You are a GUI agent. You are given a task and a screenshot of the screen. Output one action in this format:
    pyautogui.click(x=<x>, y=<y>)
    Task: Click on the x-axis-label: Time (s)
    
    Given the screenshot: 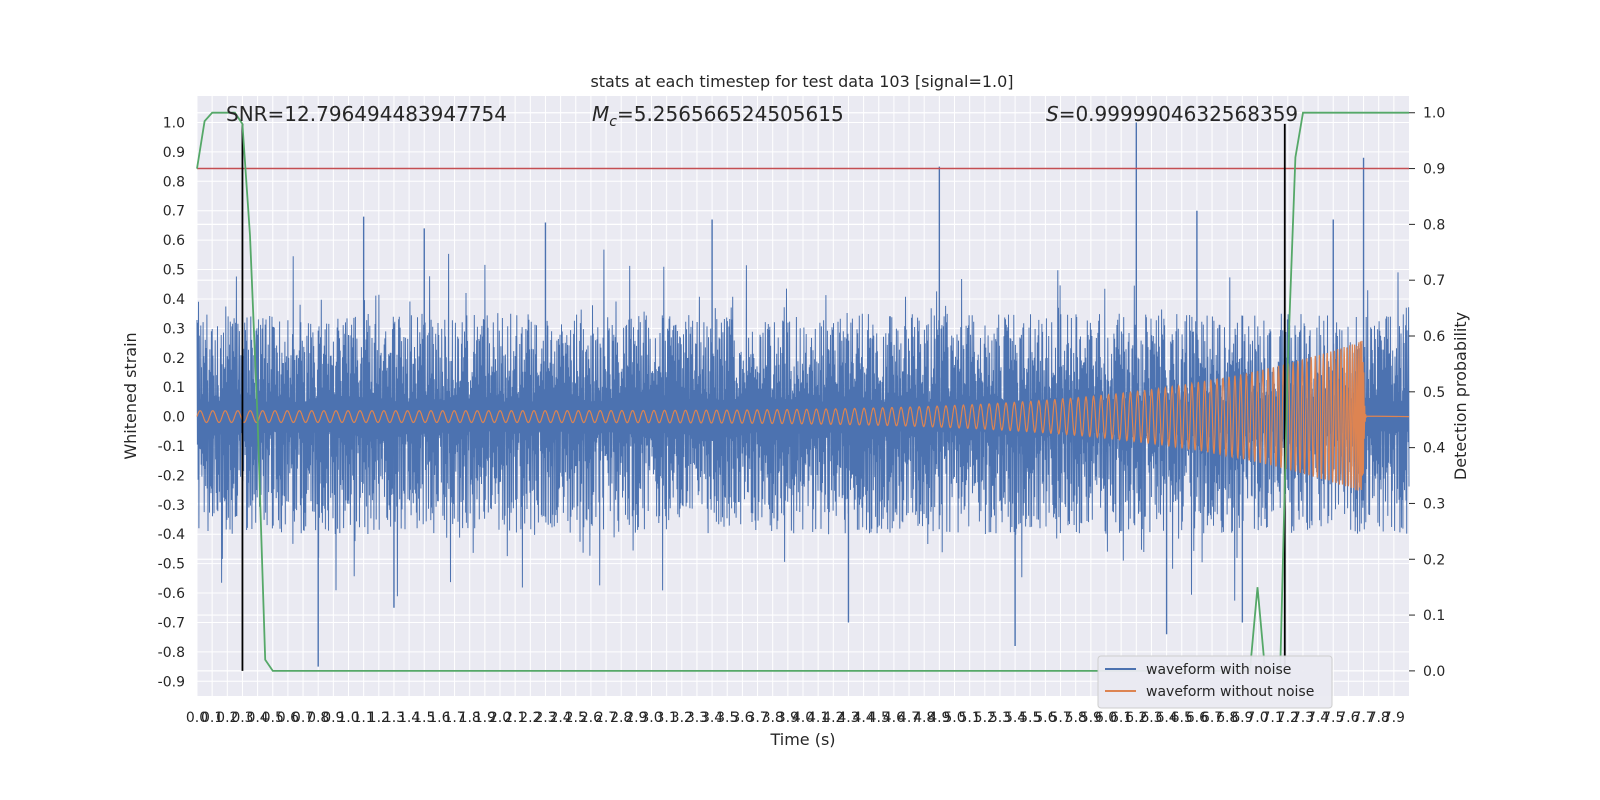 What is the action you would take?
    pyautogui.click(x=802, y=739)
    